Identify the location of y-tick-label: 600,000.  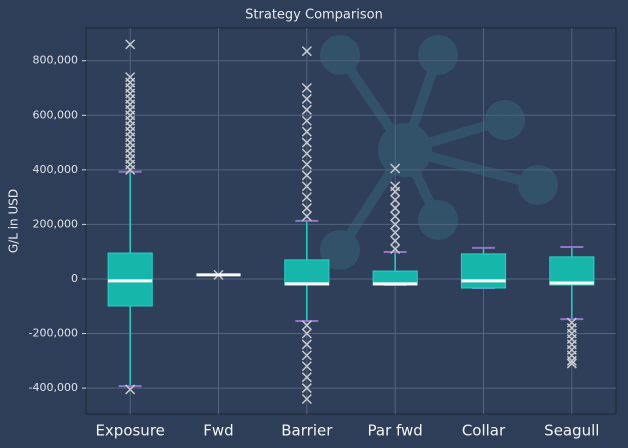
(56, 114).